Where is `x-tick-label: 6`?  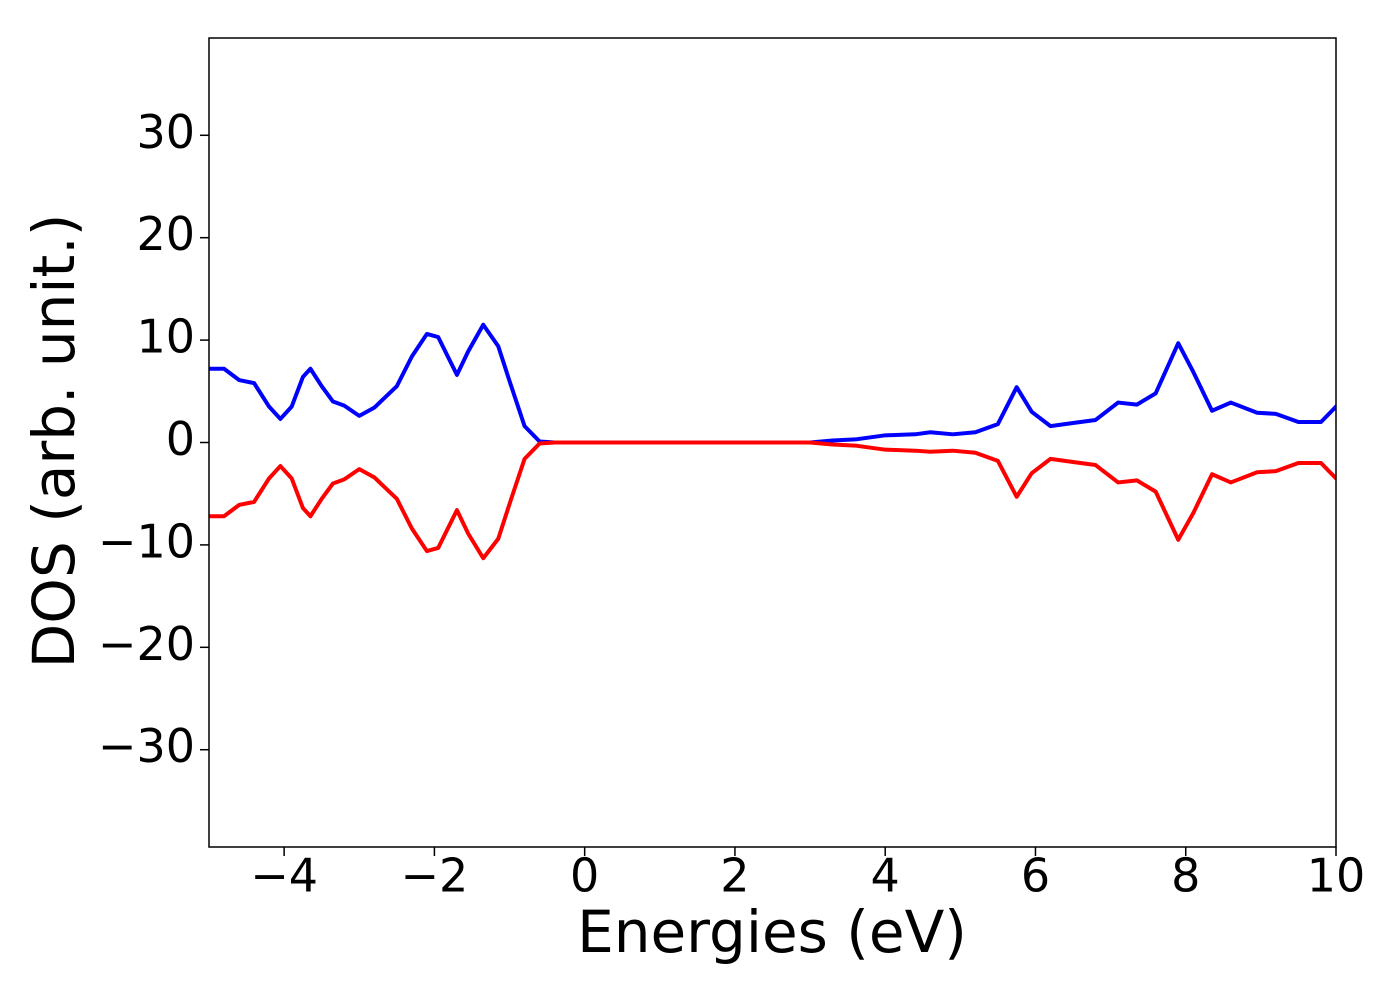 x-tick-label: 6 is located at coordinates (1035, 876).